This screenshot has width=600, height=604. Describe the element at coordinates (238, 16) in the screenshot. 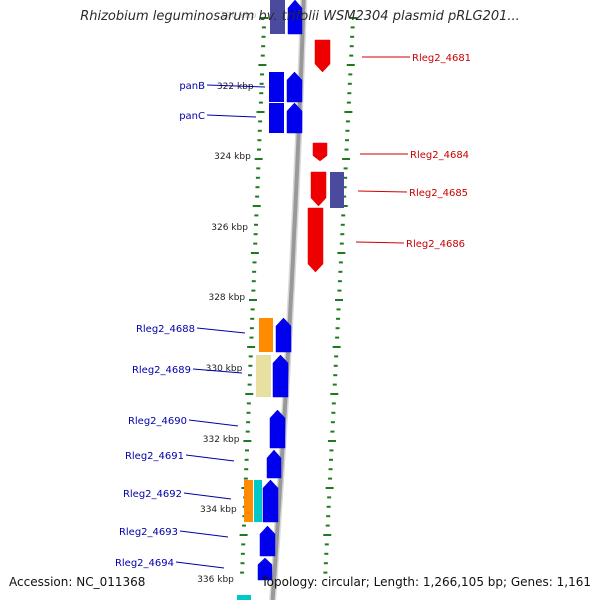

I see `scale-tick-label: 320 kbp` at that location.